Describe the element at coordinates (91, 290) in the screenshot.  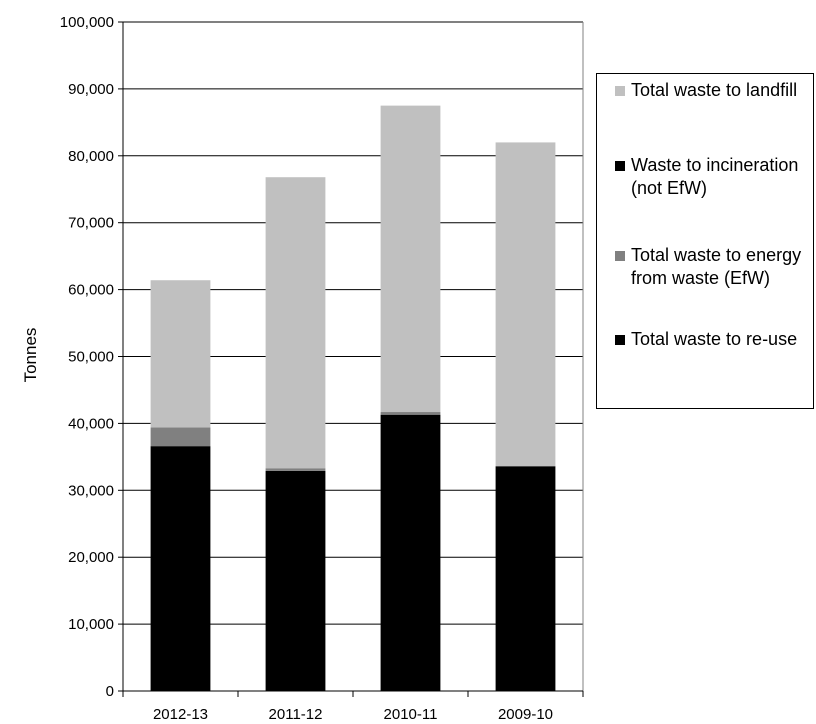
I see `y-tick-label: 60,000` at that location.